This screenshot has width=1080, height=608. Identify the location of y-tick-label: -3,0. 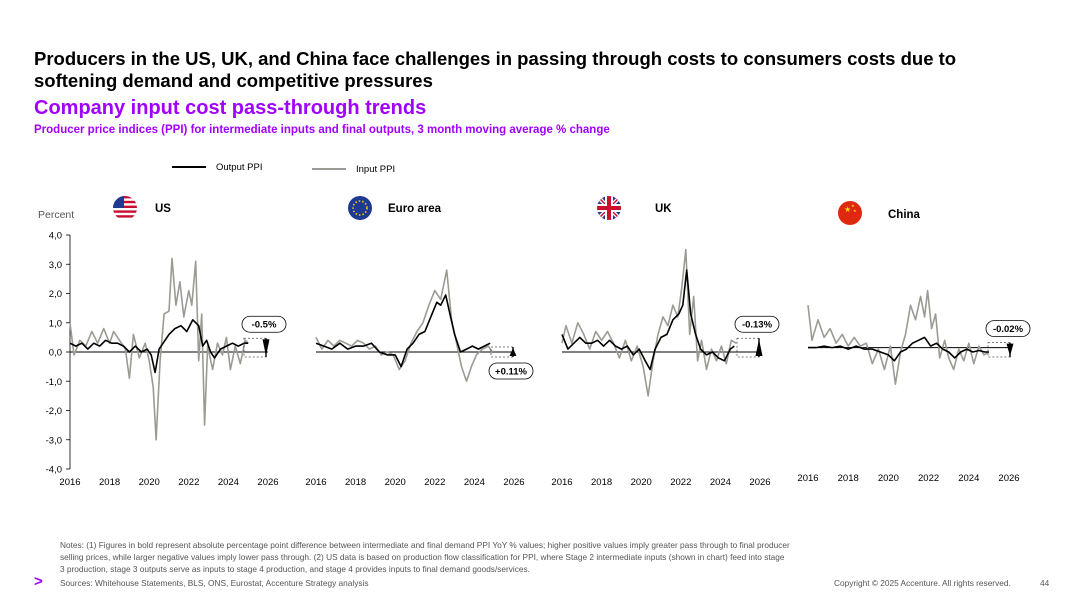
(54, 440).